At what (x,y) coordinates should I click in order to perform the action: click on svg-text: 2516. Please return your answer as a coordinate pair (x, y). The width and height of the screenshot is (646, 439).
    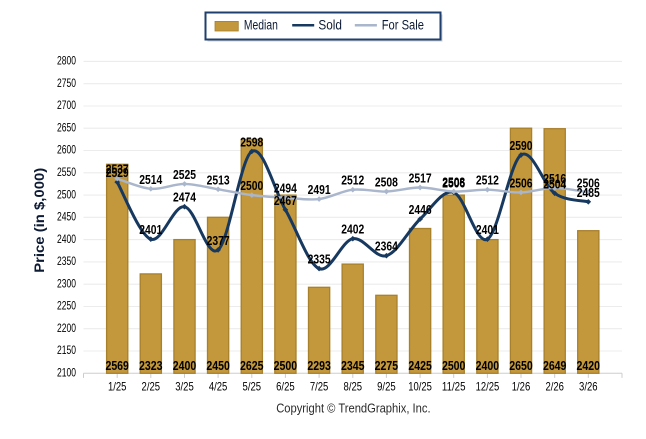
    Looking at the image, I should click on (554, 179).